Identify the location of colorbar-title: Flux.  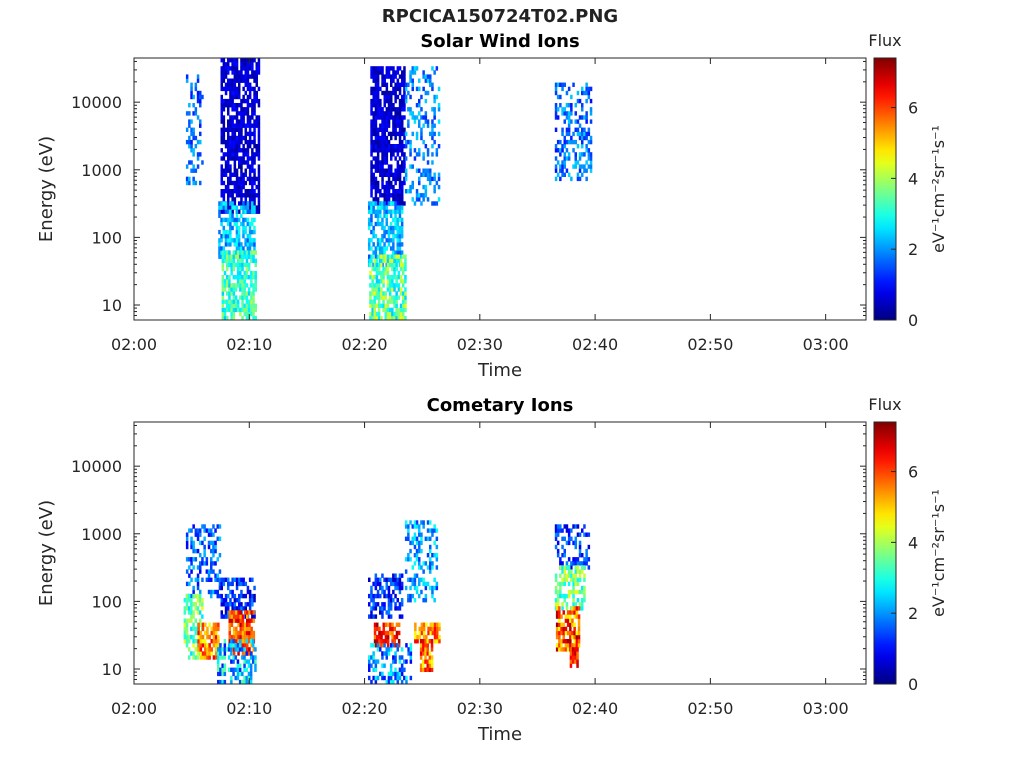
(884, 40).